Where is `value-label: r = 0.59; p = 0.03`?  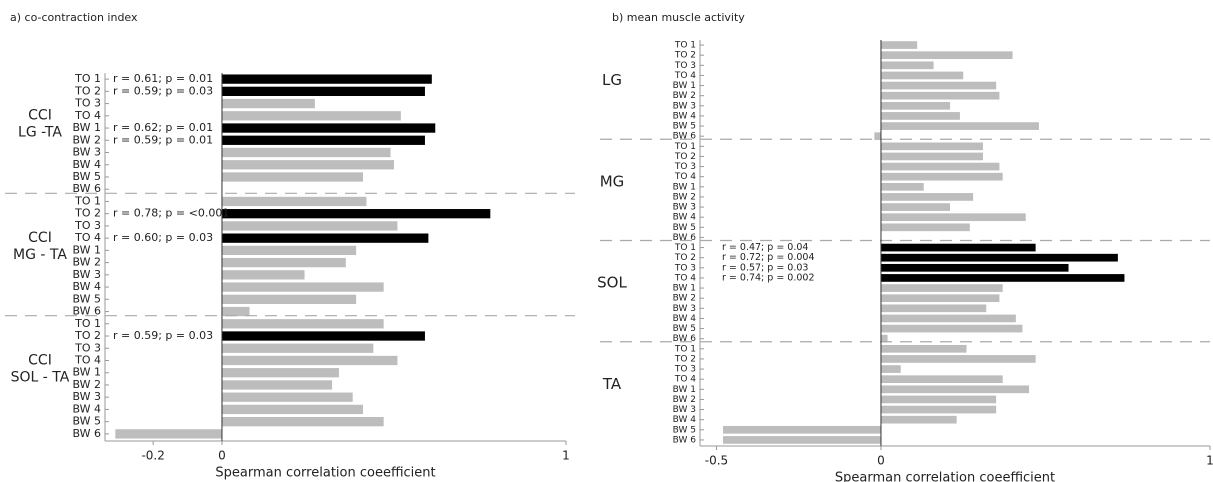
value-label: r = 0.59; p = 0.03 is located at coordinates (163, 335).